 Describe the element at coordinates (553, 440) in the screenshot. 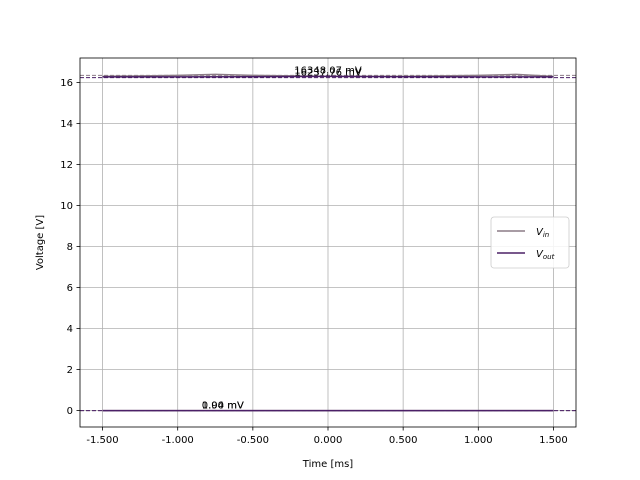

I see `x-tick-label: 1.500` at that location.